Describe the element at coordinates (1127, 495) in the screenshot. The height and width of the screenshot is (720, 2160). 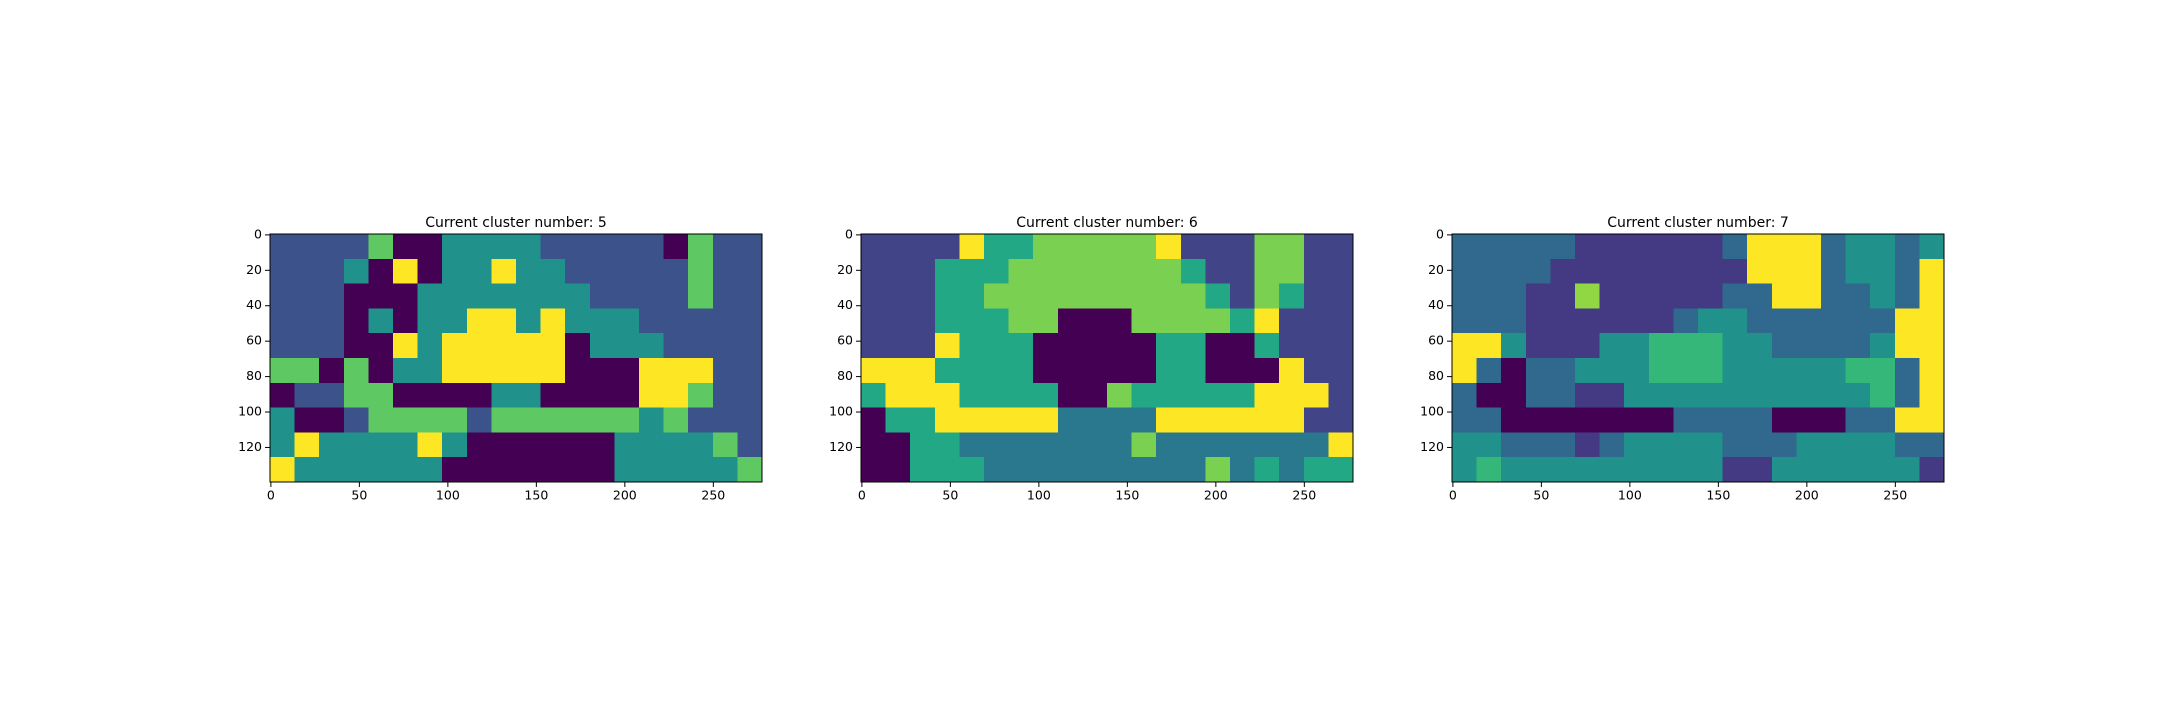
I see `x-tick-label: 150` at that location.